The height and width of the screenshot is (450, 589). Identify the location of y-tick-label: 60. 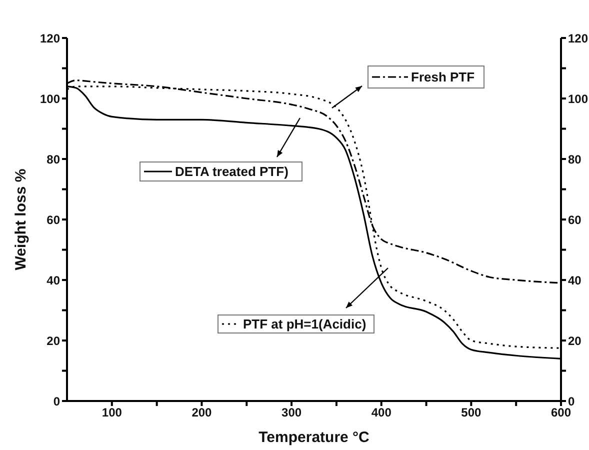
(53, 219).